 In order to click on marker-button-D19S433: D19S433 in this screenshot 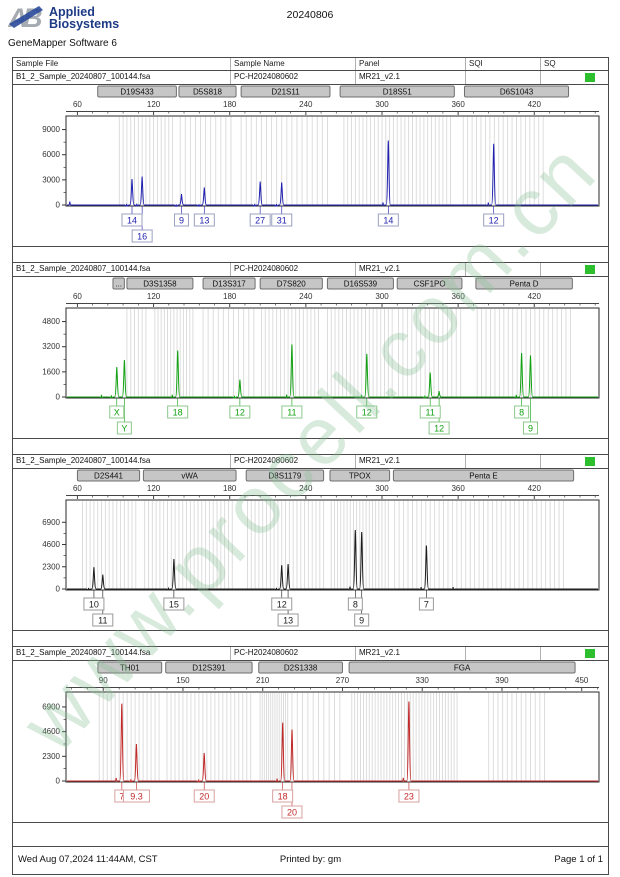, I will do `click(137, 91)`.